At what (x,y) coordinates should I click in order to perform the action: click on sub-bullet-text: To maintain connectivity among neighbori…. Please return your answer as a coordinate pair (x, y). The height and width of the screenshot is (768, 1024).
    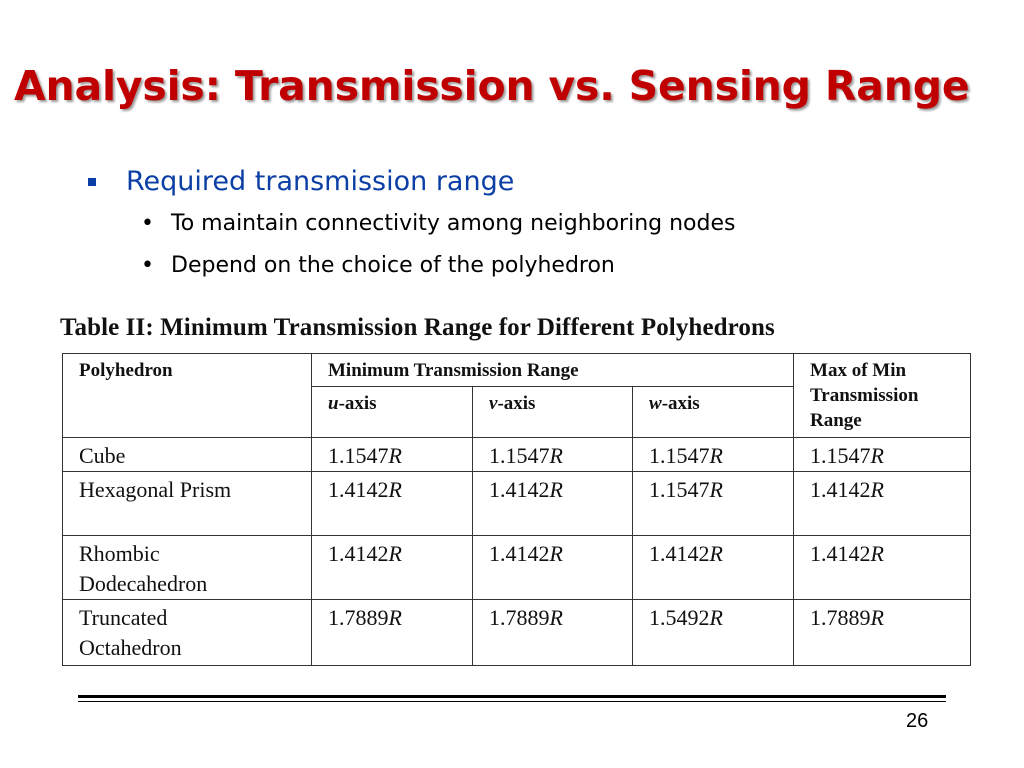
    Looking at the image, I should click on (453, 223).